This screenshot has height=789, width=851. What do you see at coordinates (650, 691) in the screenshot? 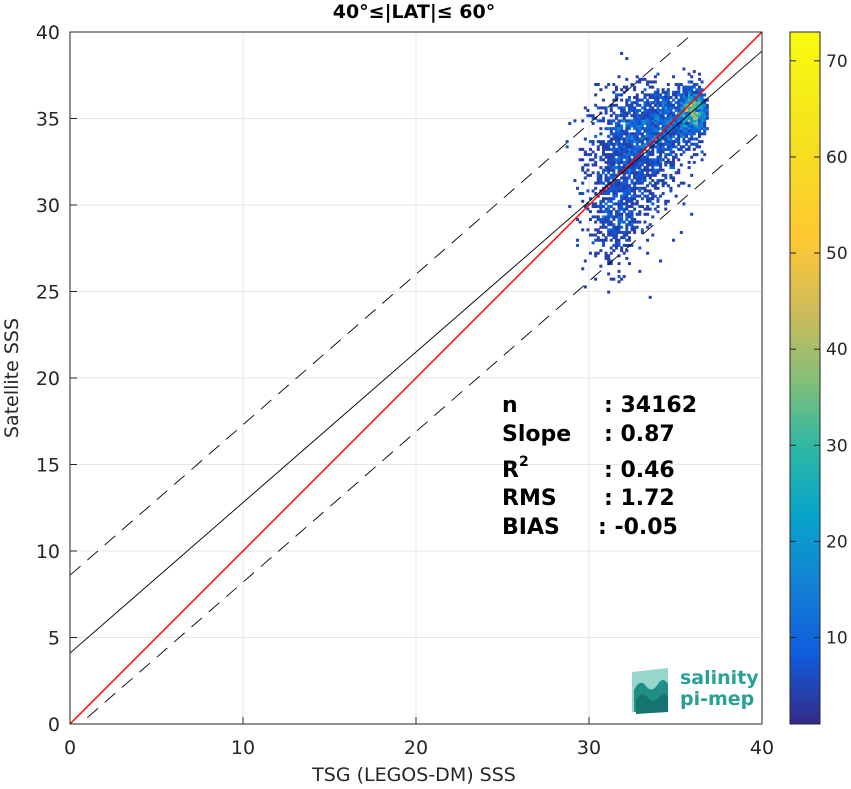
I see `wave-logo-icon` at bounding box center [650, 691].